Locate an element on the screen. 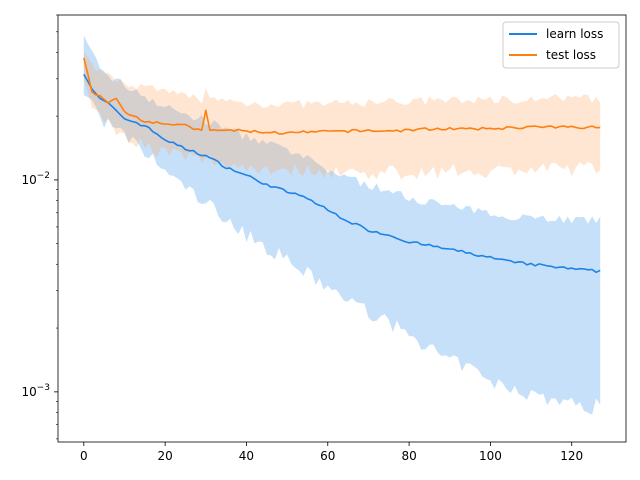 The image size is (640, 480). x-tick-label: 40 is located at coordinates (246, 456).